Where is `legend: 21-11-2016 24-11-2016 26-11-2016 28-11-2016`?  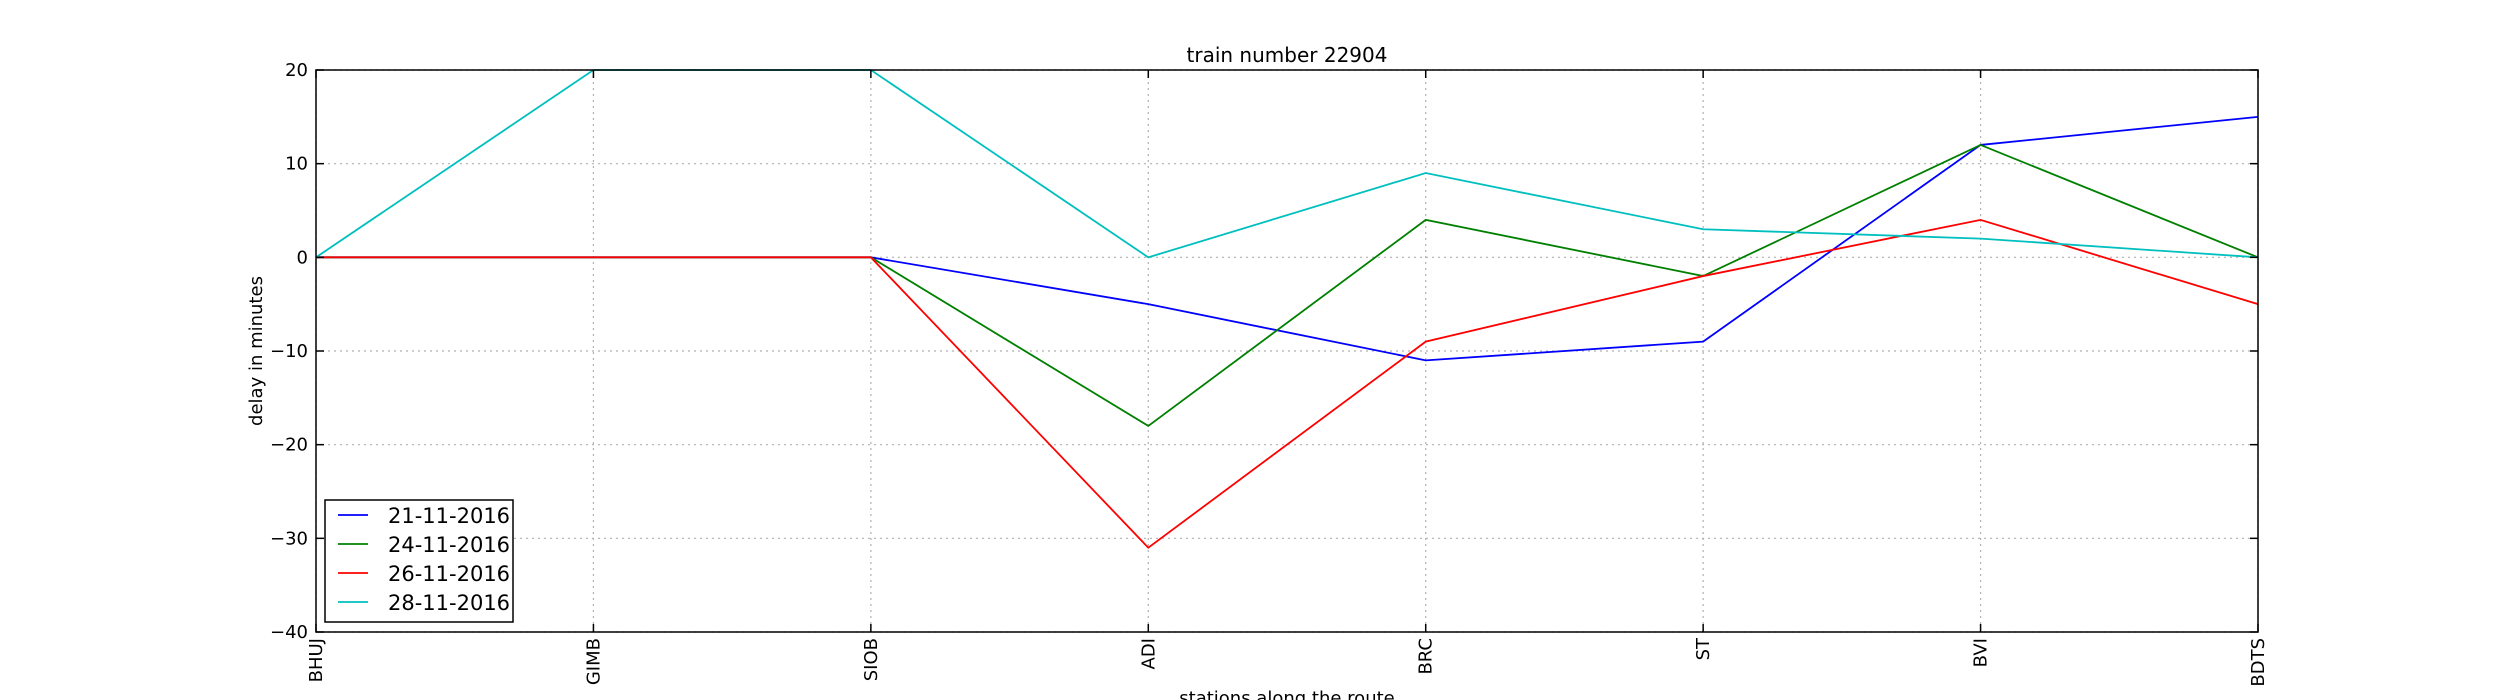
legend: 21-11-2016 24-11-2016 26-11-2016 28-11-2016 is located at coordinates (419, 561).